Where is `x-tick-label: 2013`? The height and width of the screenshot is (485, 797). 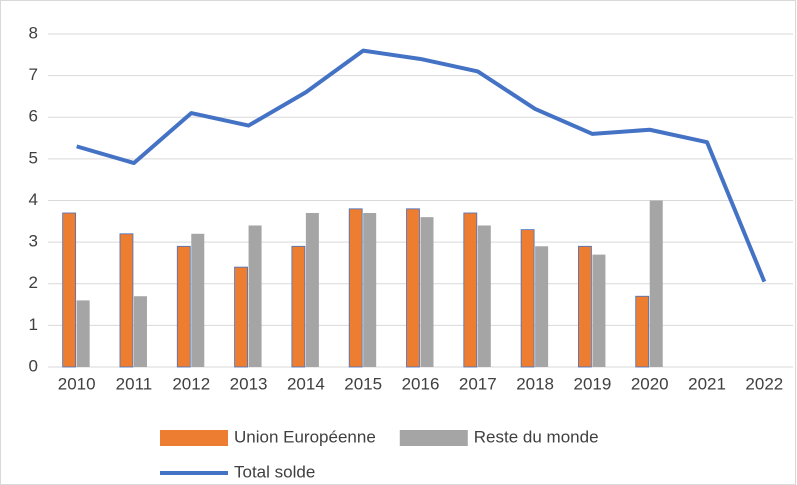 x-tick-label: 2013 is located at coordinates (249, 383).